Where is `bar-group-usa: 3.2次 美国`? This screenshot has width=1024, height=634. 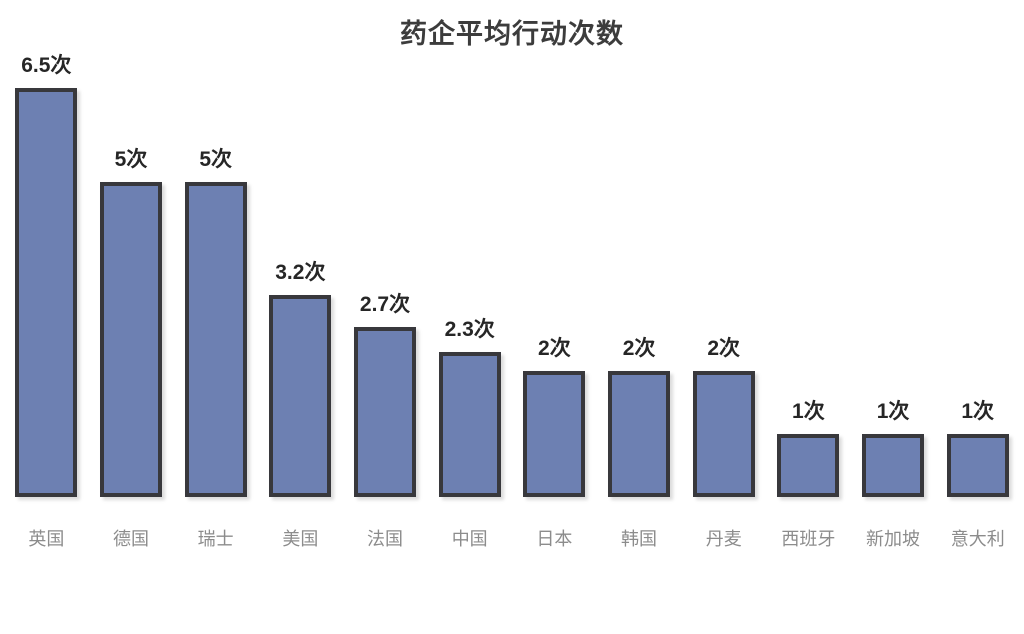 bar-group-usa: 3.2次 美国 is located at coordinates (300, 402).